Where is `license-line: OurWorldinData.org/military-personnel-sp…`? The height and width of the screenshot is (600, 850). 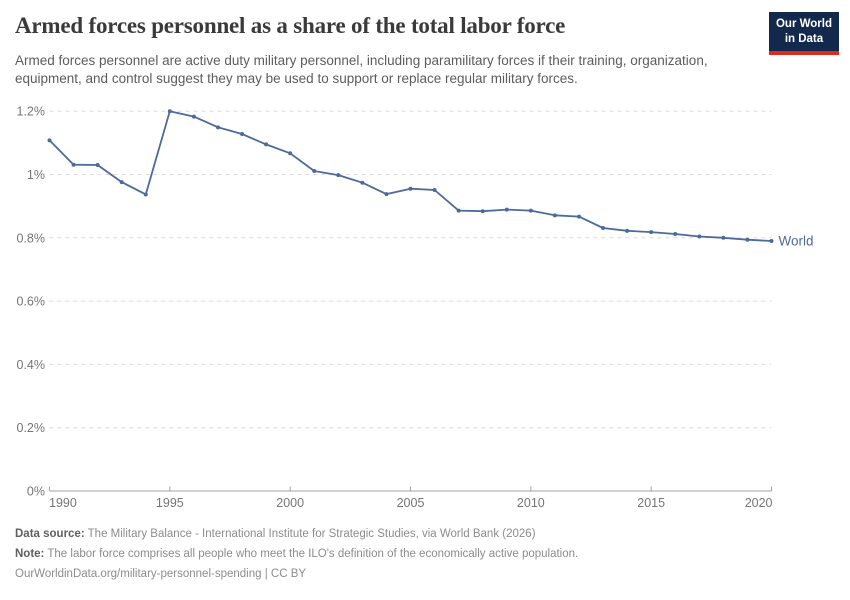 license-line: OurWorldinData.org/military-personnel-sp… is located at coordinates (161, 574).